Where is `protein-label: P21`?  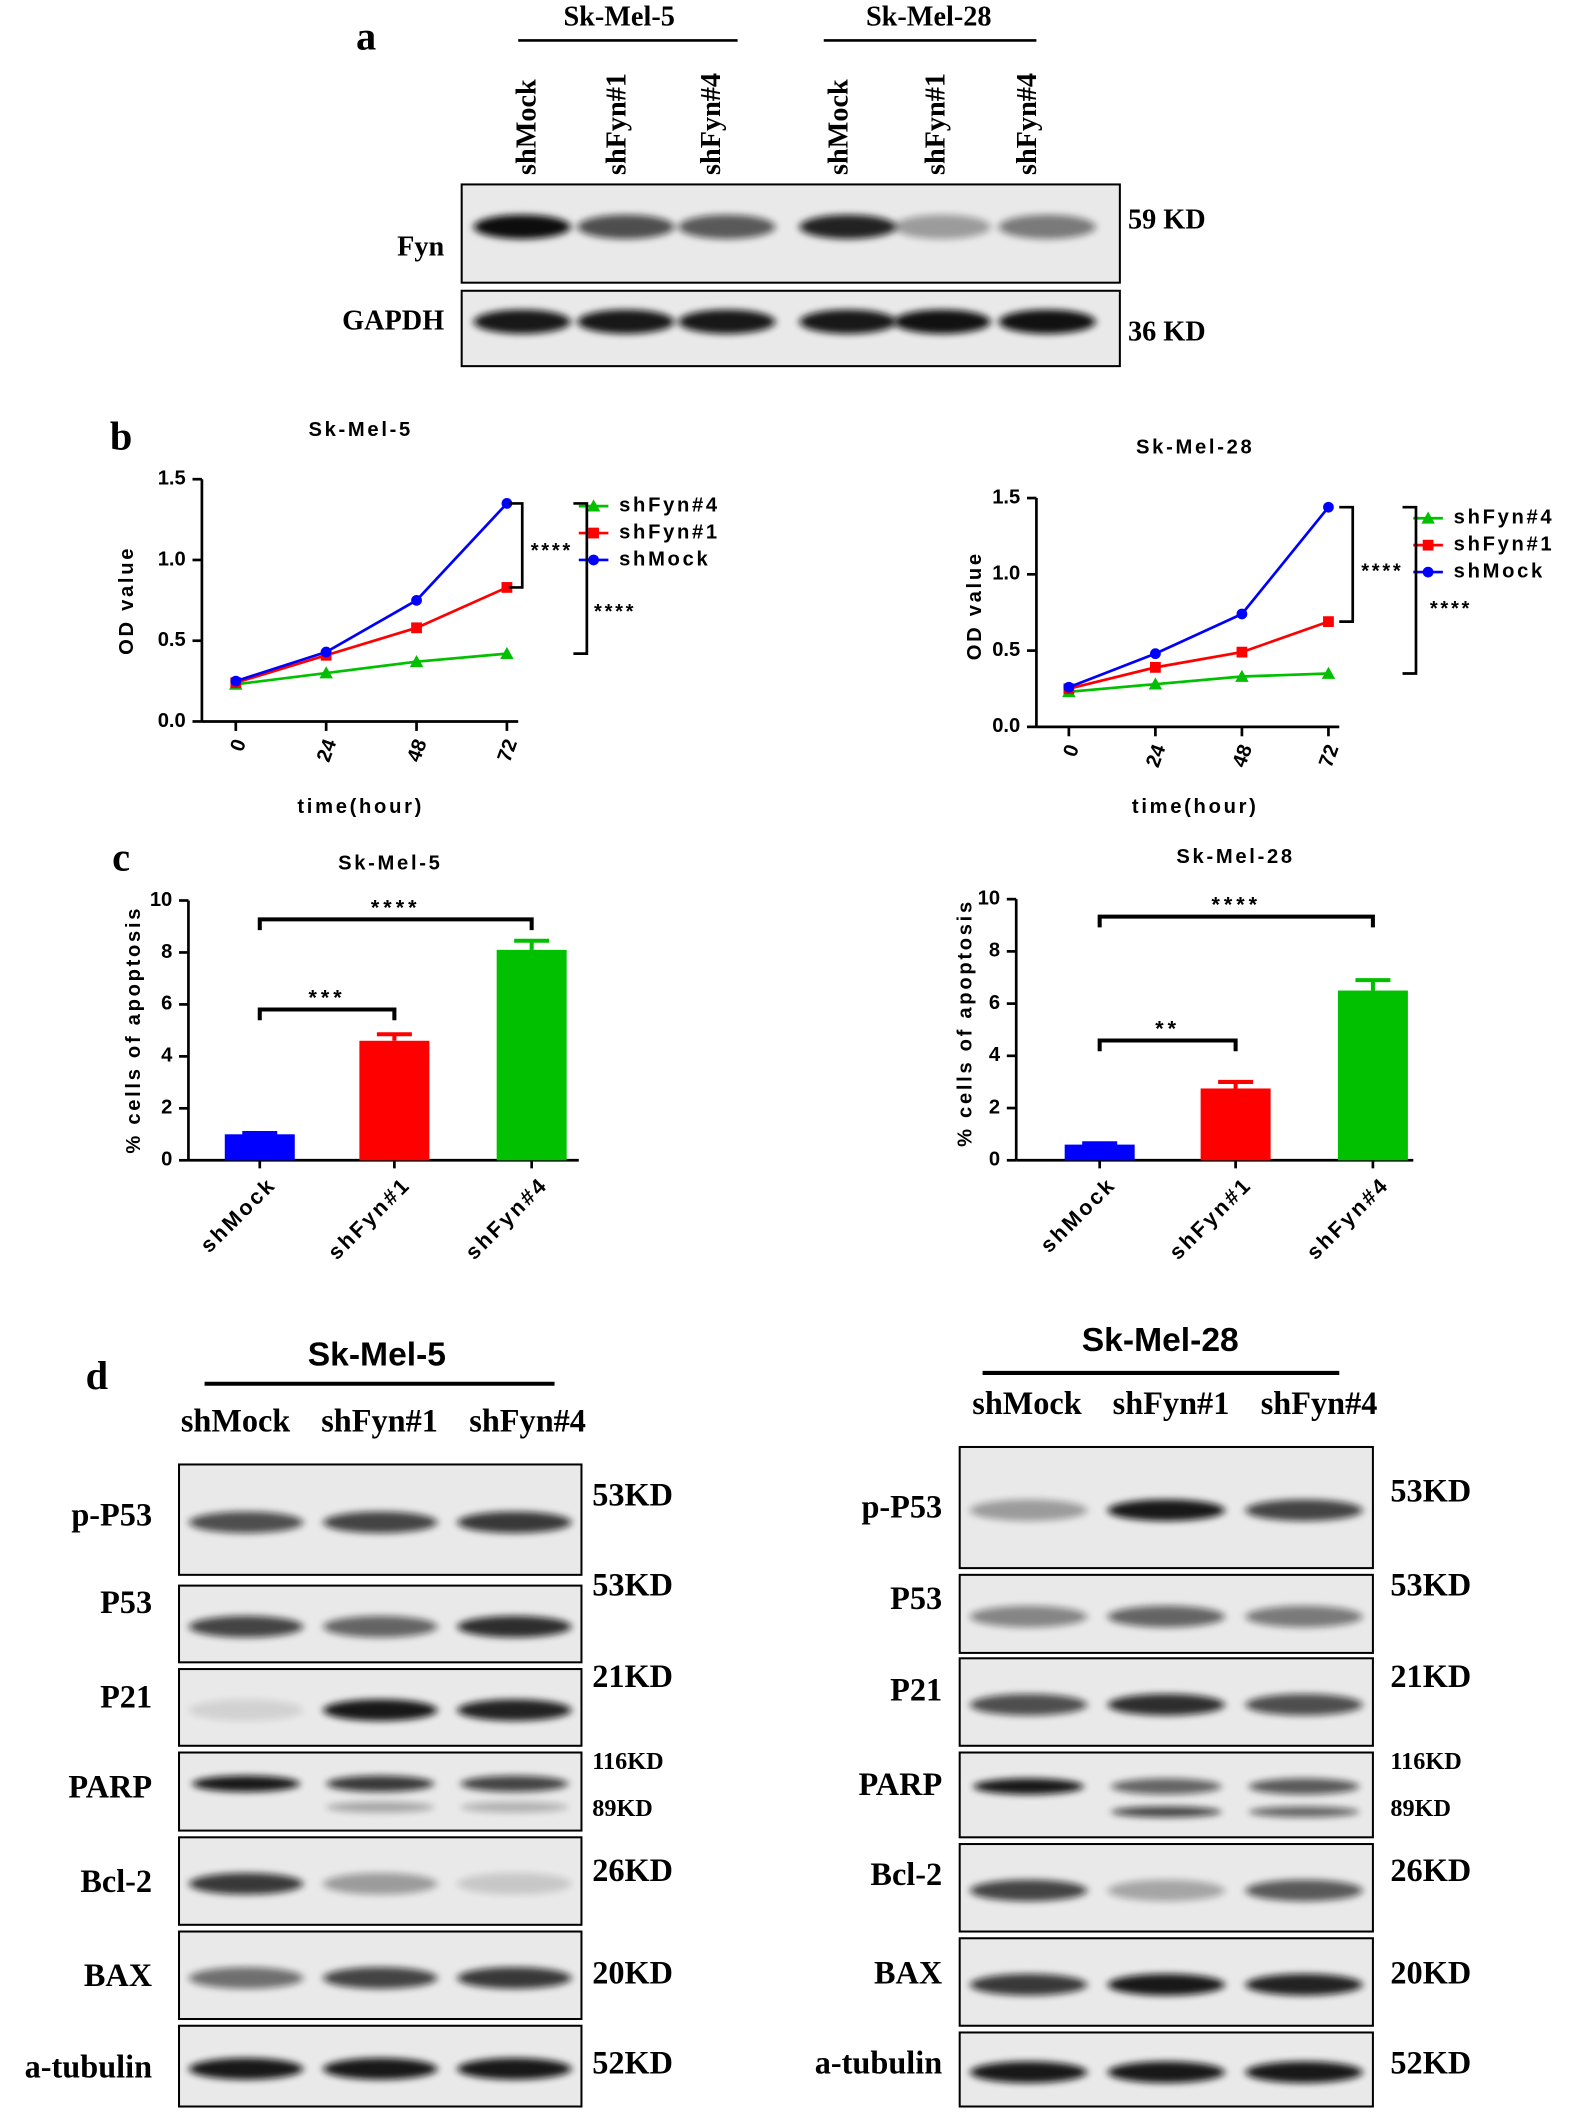
protein-label: P21 is located at coordinates (126, 1696).